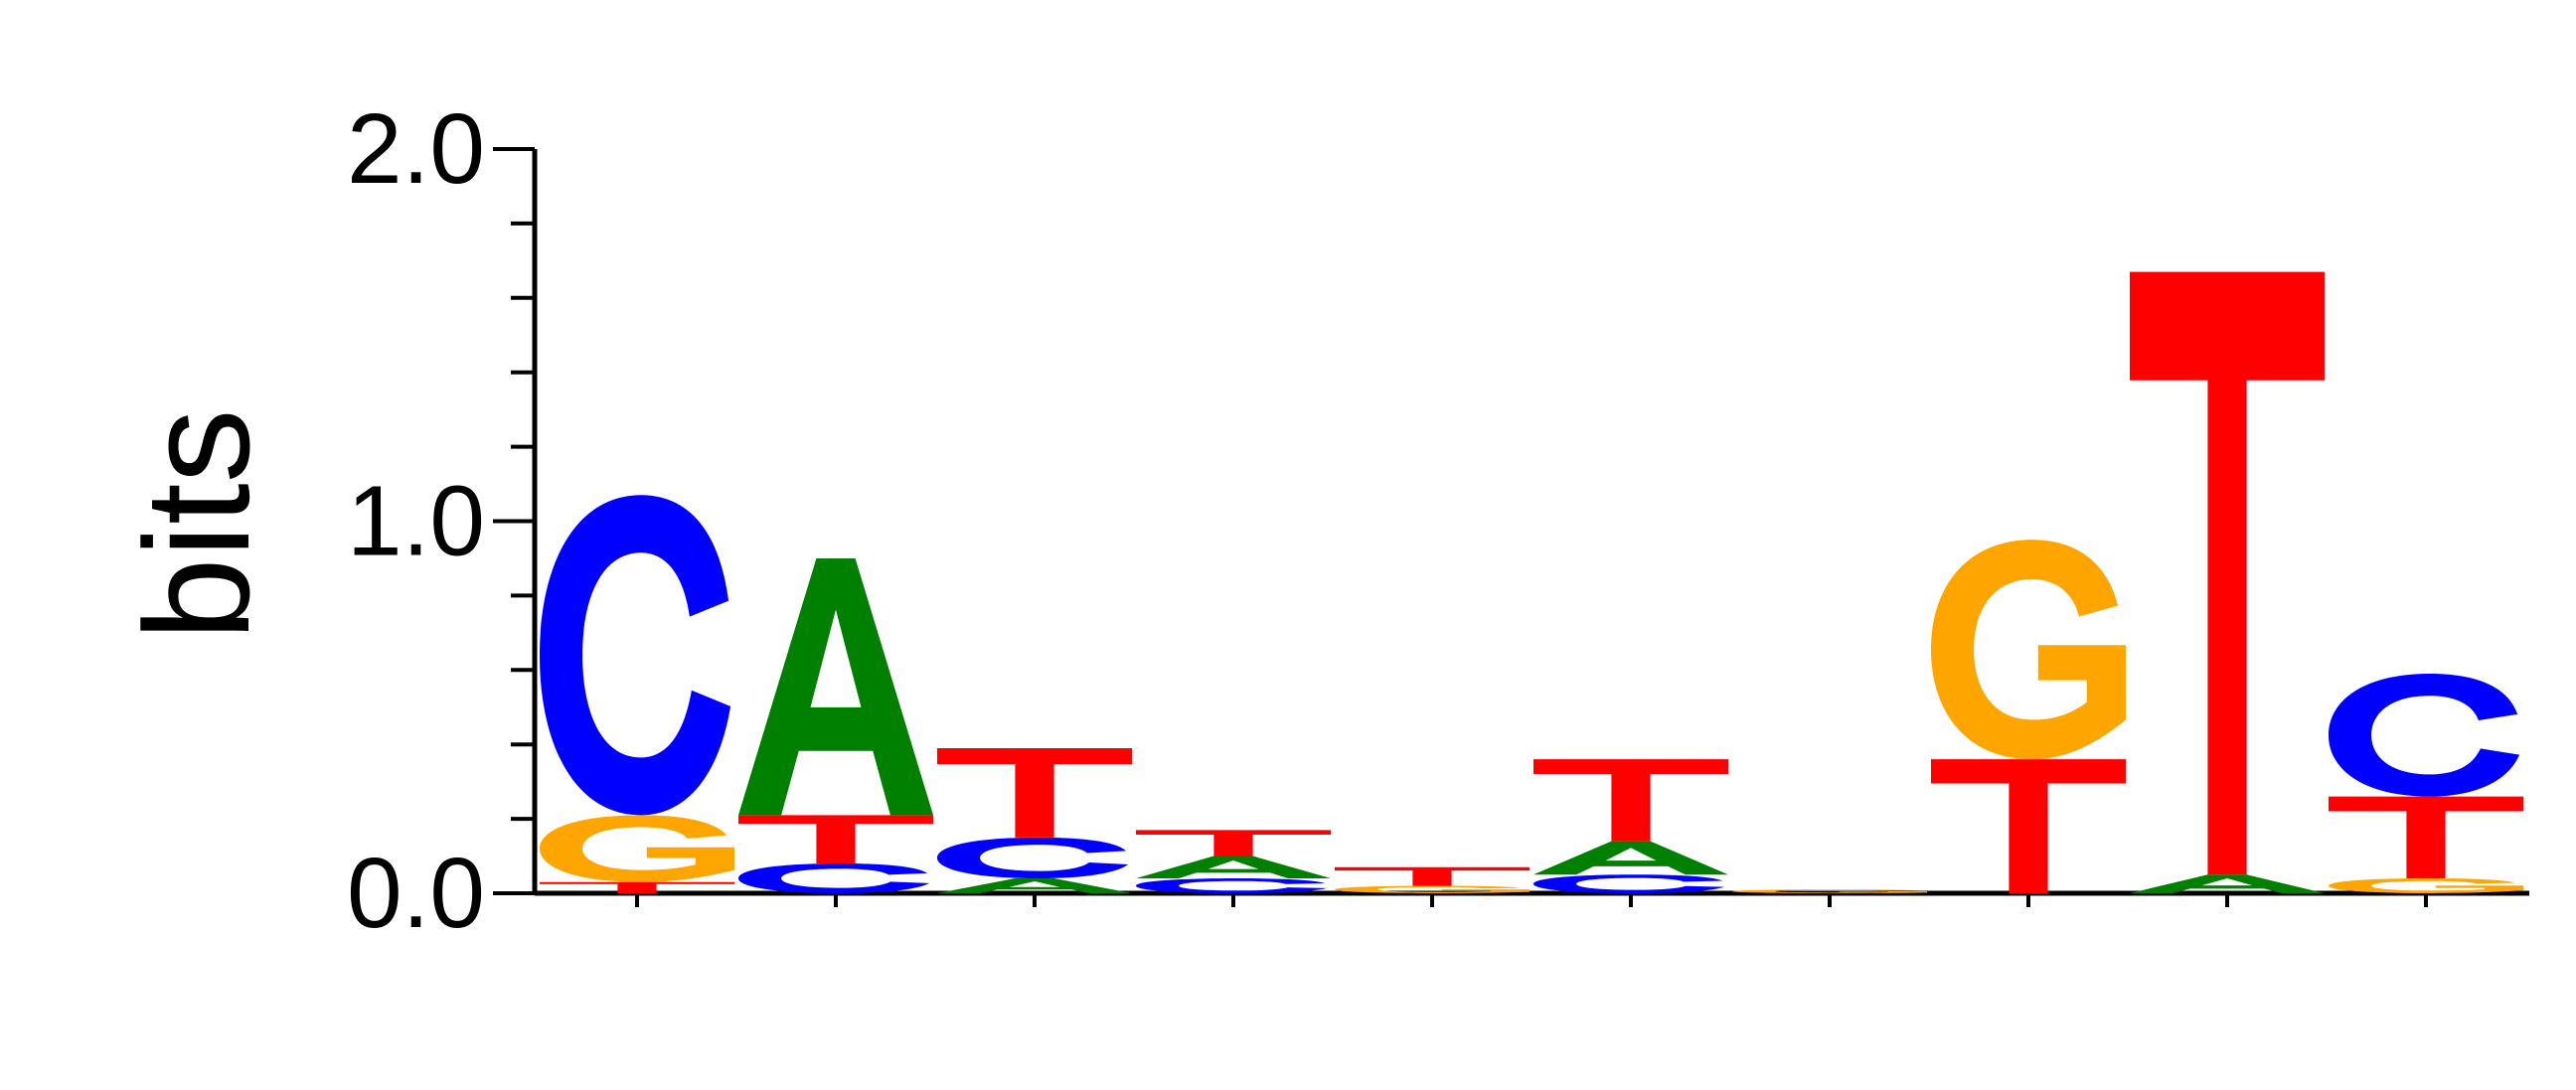  I want to click on letter-T-pos5, so click(1432, 876).